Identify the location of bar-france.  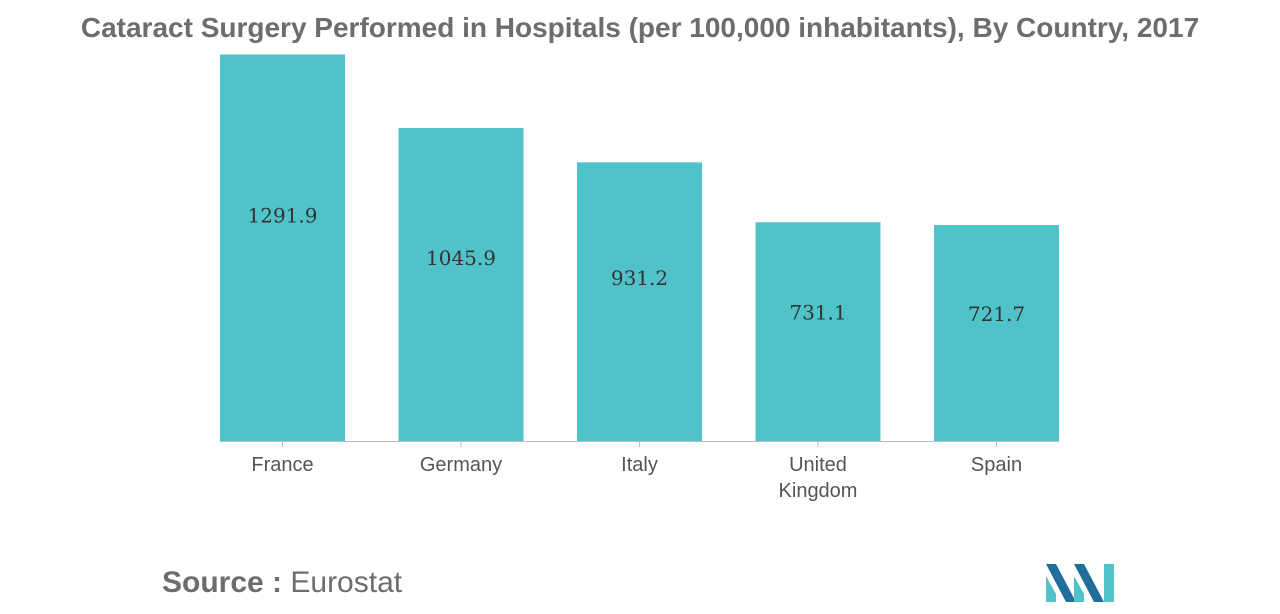
(282, 248).